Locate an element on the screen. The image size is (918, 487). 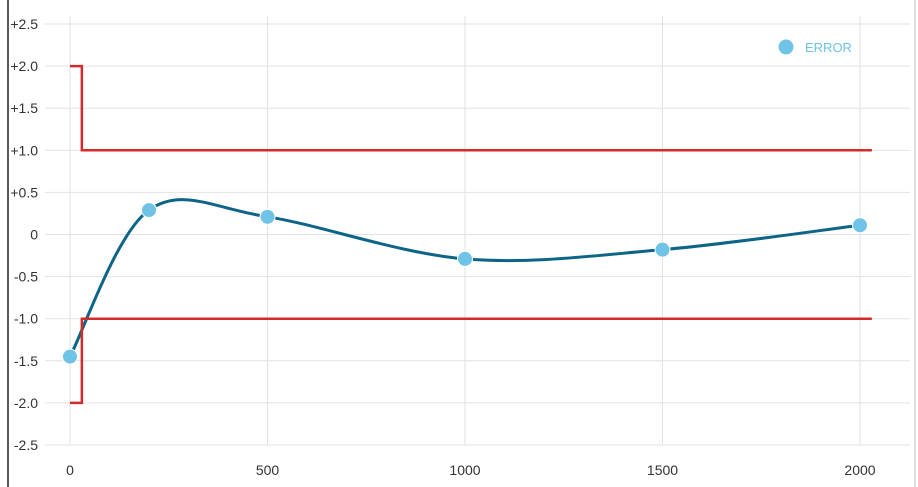
y-tick-label: +1.0 is located at coordinates (24, 150).